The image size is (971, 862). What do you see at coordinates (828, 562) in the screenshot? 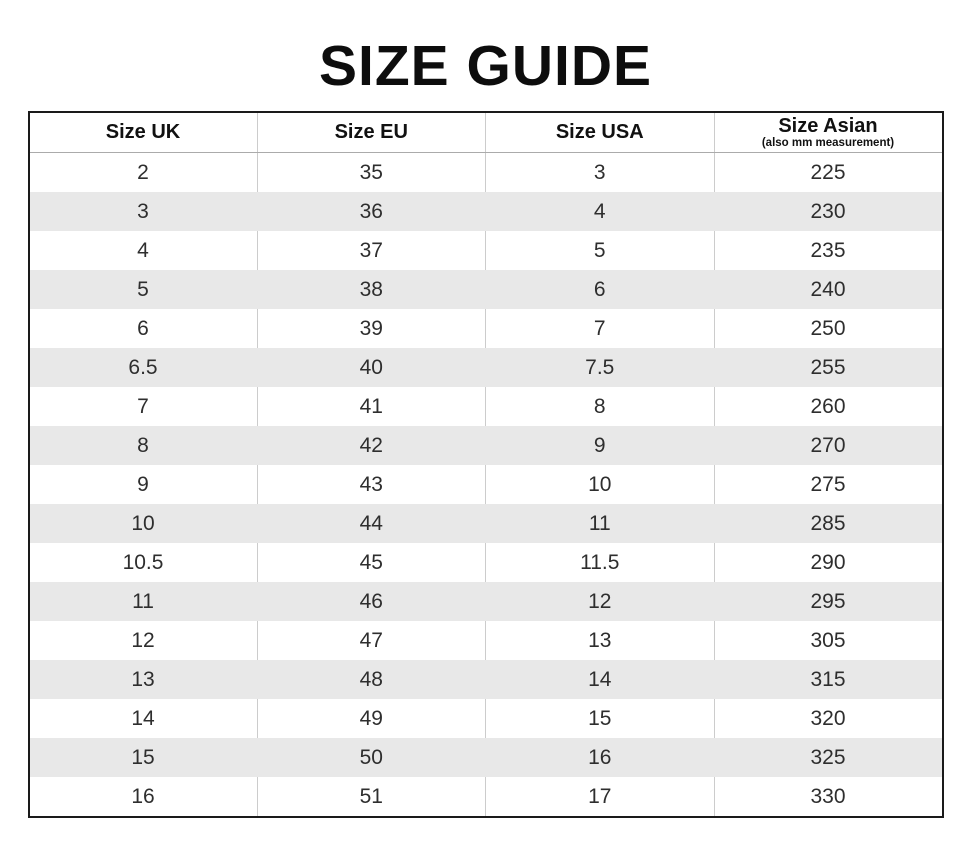
I see `table-cell: 290` at bounding box center [828, 562].